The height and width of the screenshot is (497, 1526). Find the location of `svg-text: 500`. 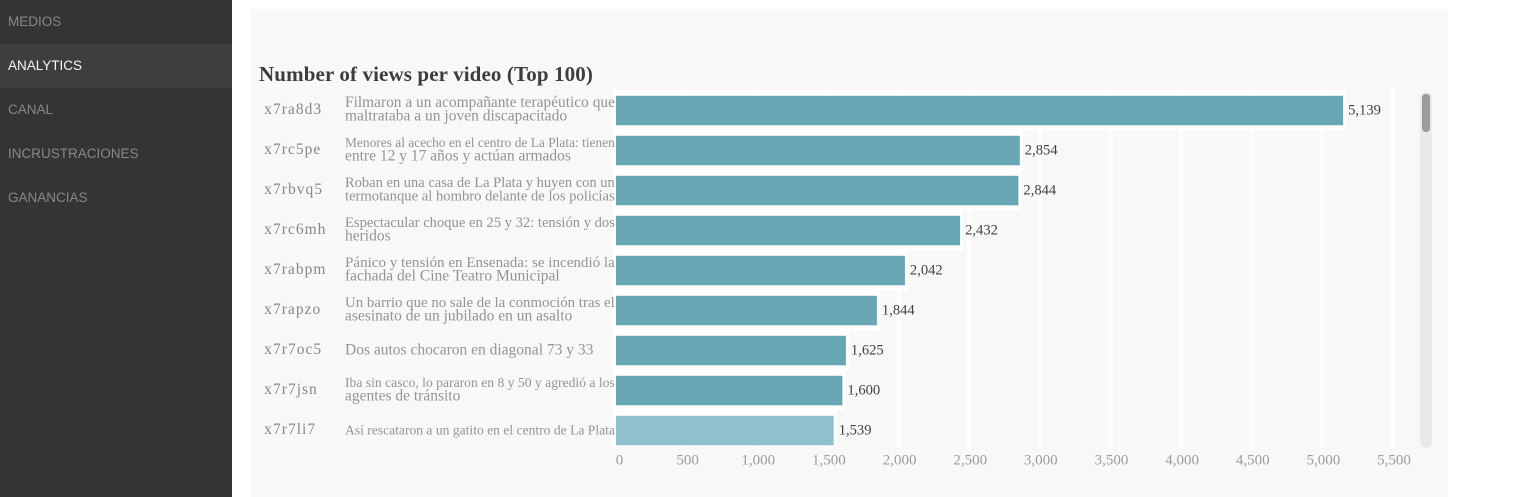

svg-text: 500 is located at coordinates (687, 460).